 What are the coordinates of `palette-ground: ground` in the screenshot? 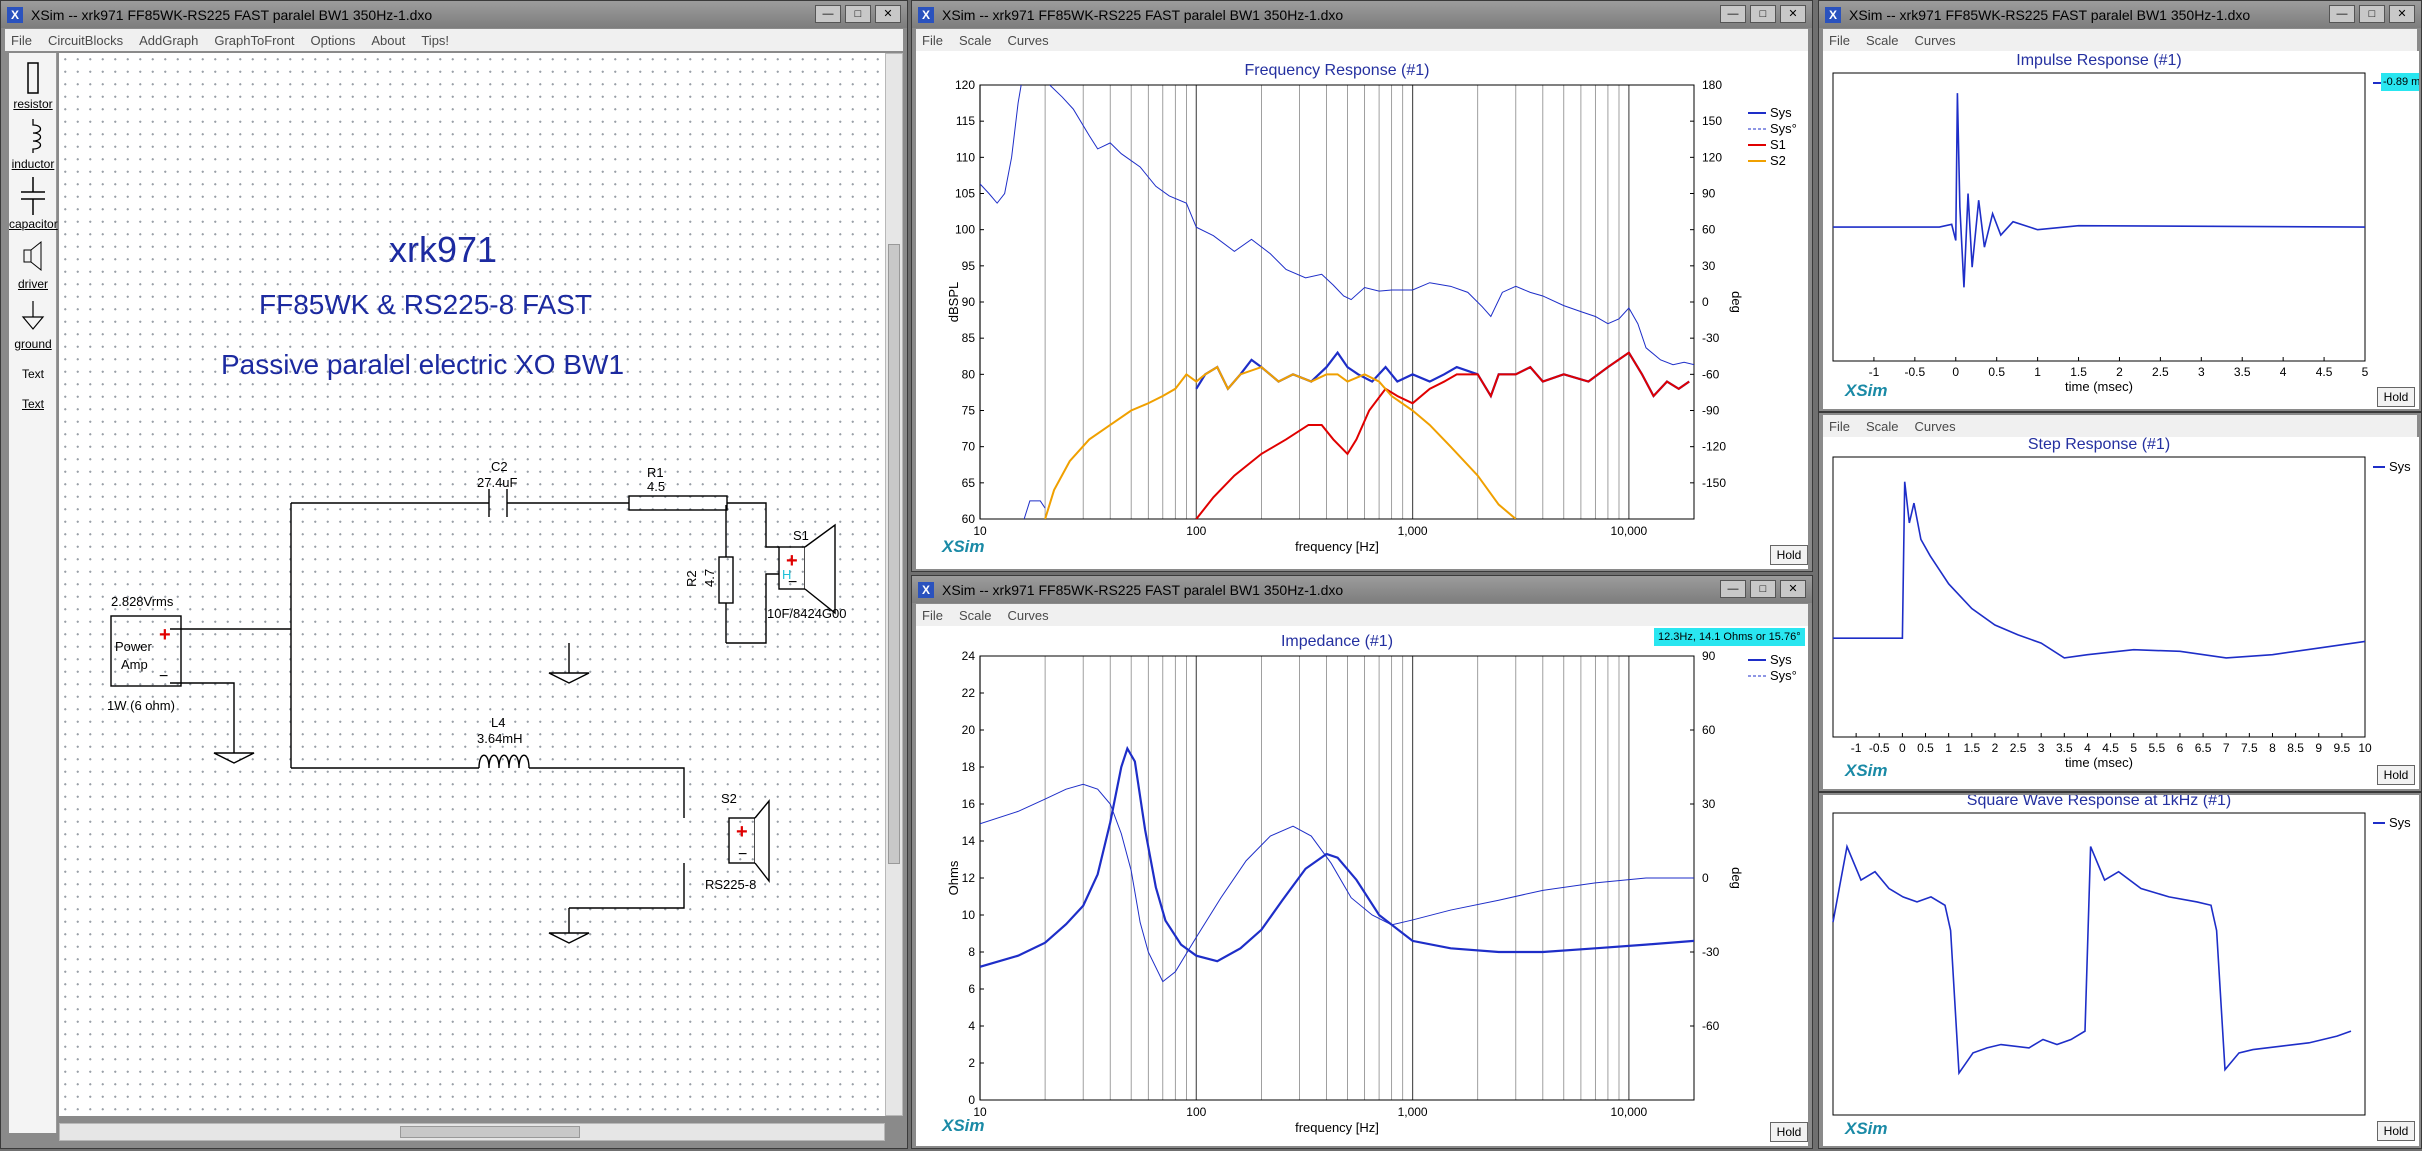 It's located at (33, 344).